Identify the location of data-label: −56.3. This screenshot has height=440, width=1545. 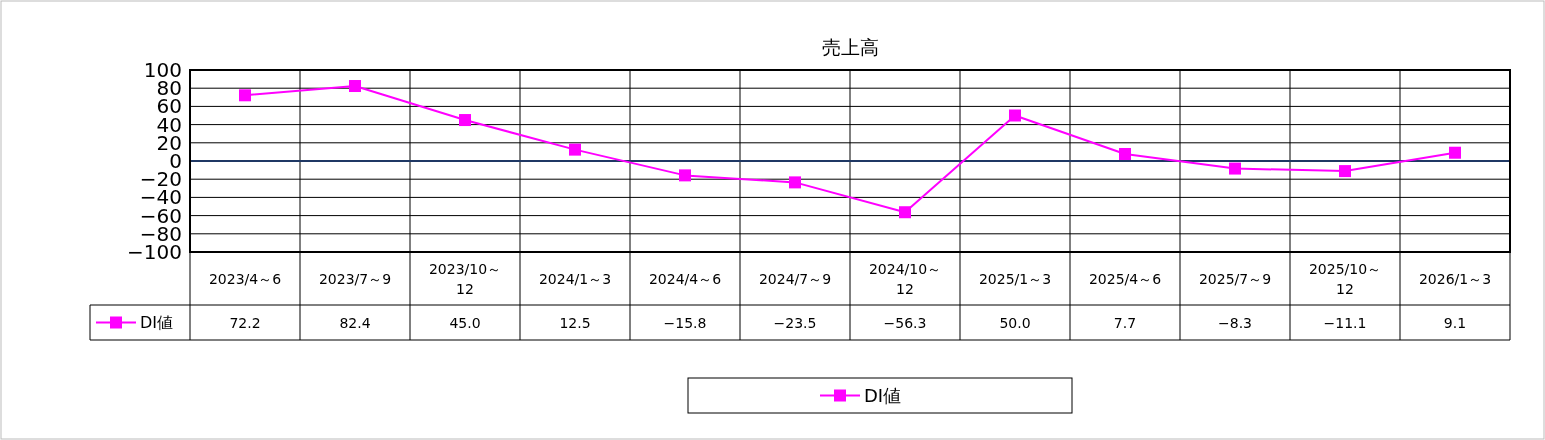
(905, 322).